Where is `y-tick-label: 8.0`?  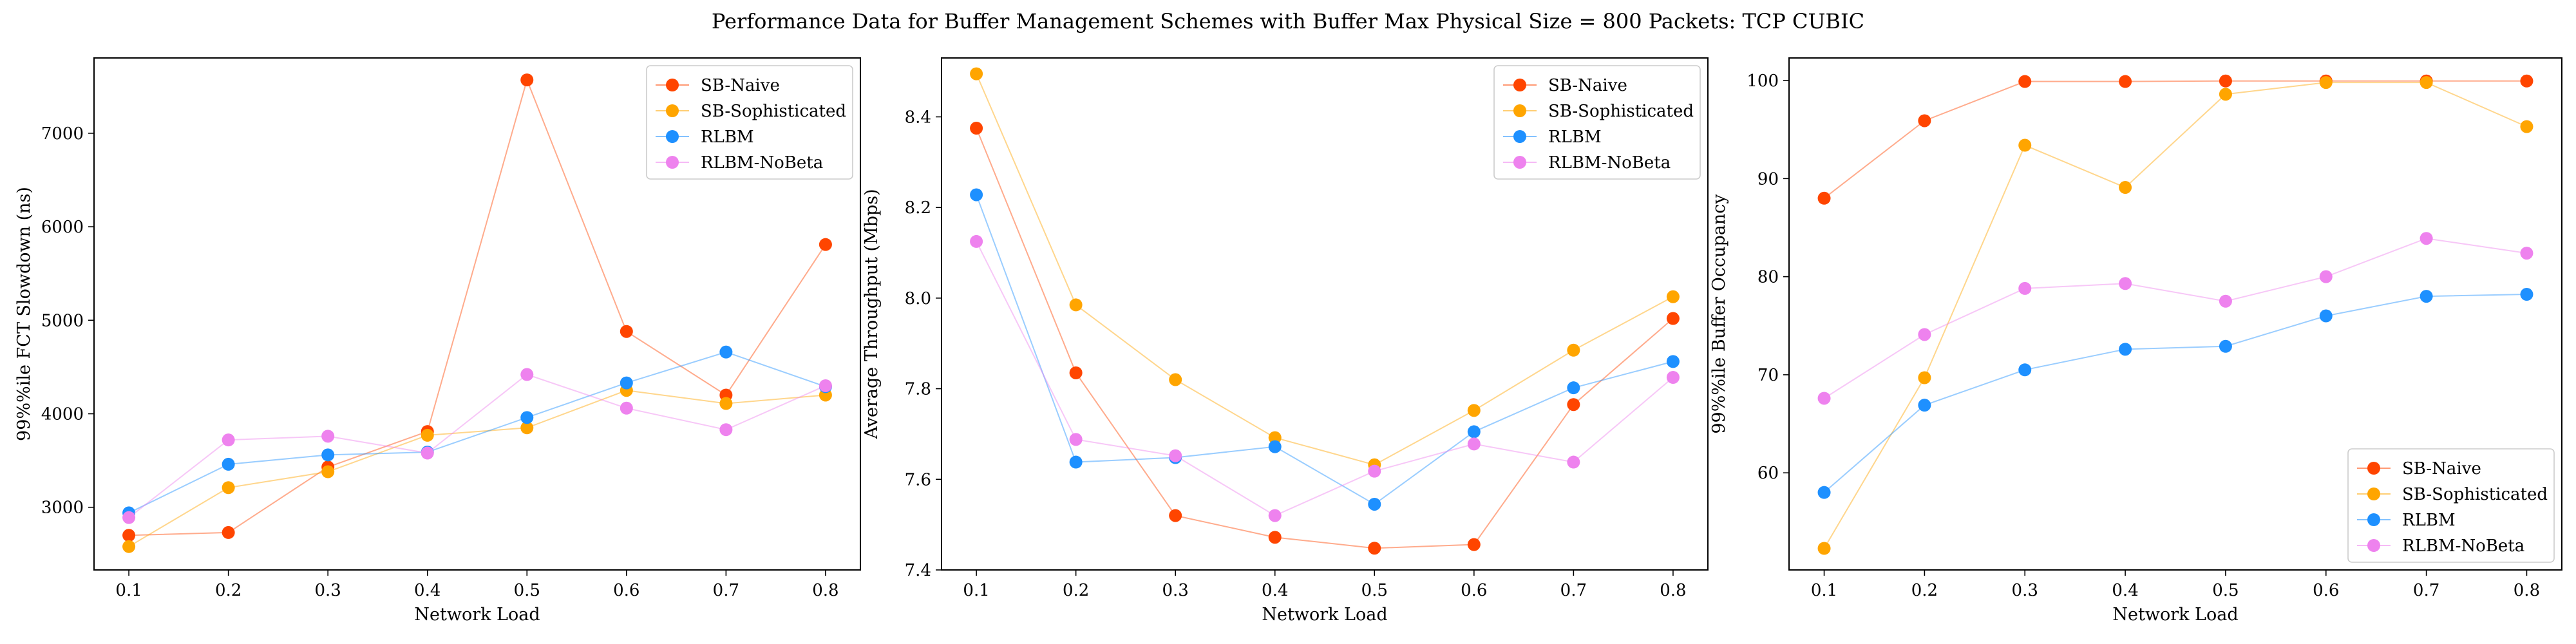
y-tick-label: 8.0 is located at coordinates (918, 298).